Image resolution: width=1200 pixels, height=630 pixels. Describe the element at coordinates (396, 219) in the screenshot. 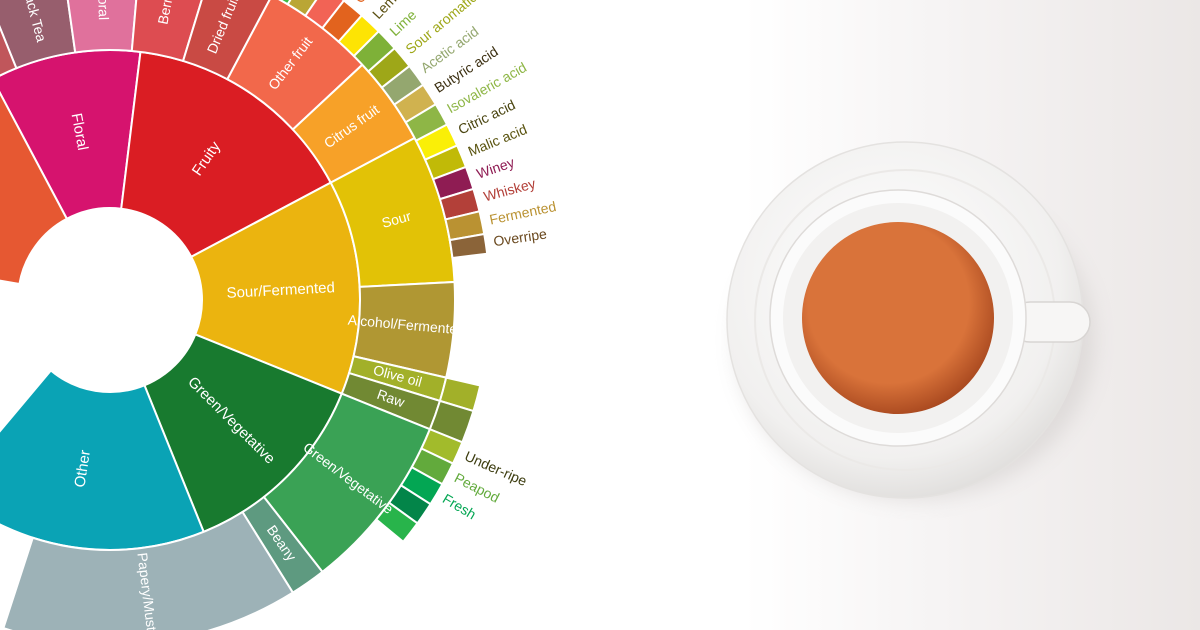

I see `middle-segment-label: Sour` at that location.